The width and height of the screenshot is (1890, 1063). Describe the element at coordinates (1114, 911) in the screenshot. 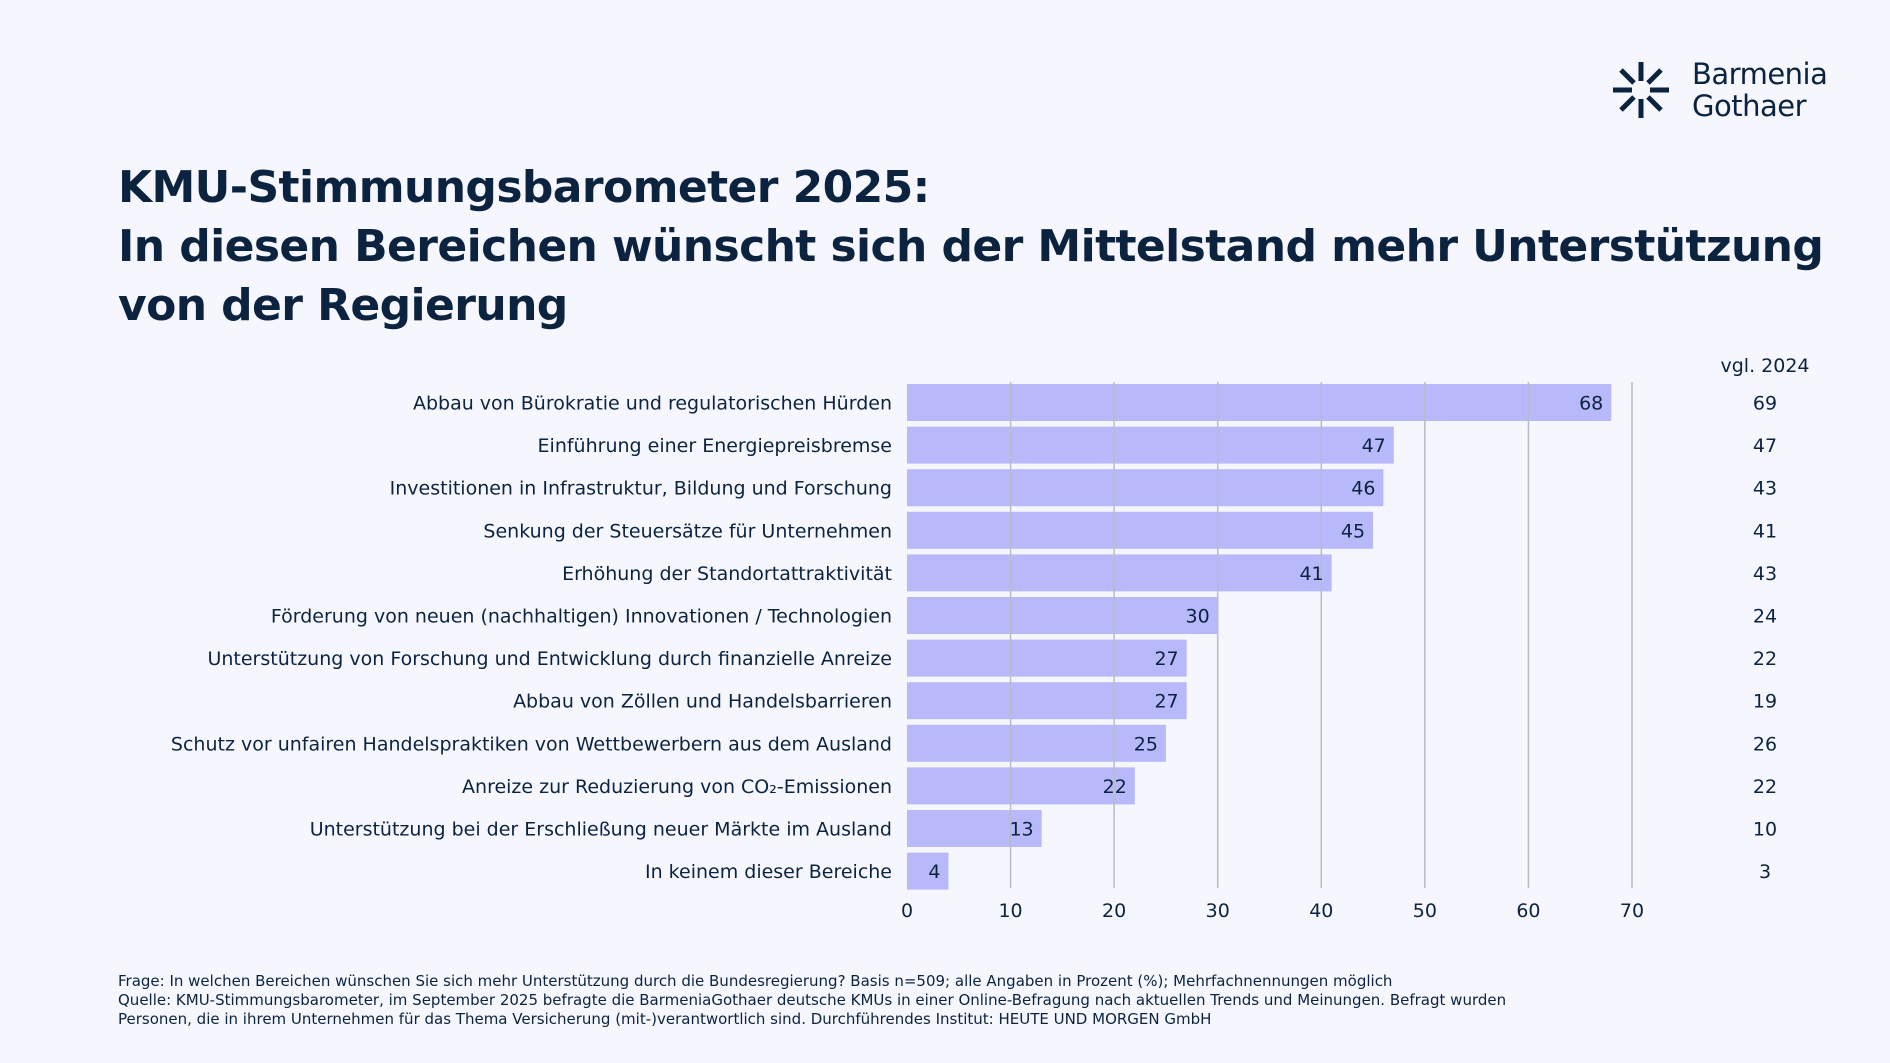

I see `x-tick-label: 20` at that location.